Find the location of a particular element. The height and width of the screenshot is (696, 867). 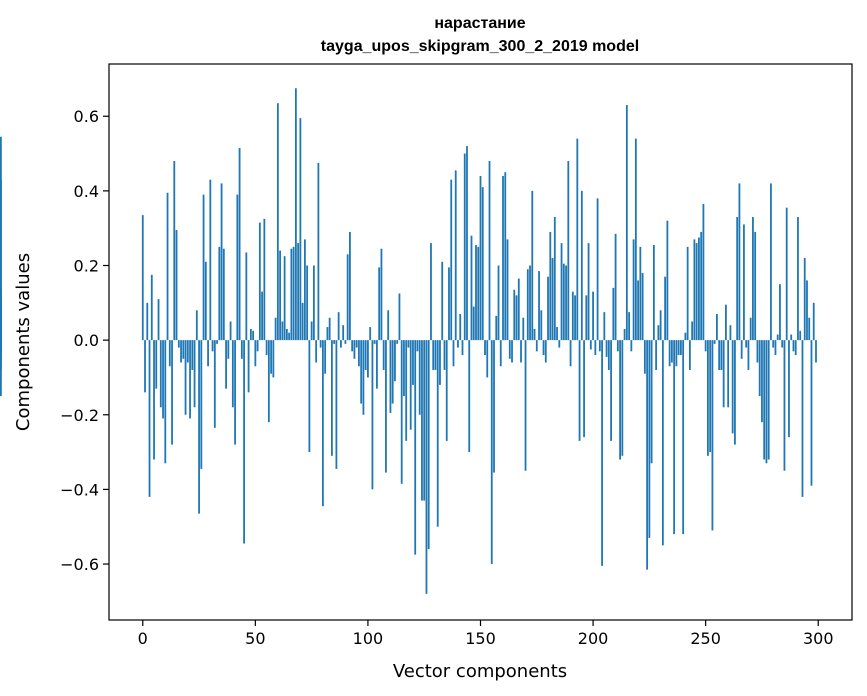

x-tick-label: 300 is located at coordinates (818, 638).